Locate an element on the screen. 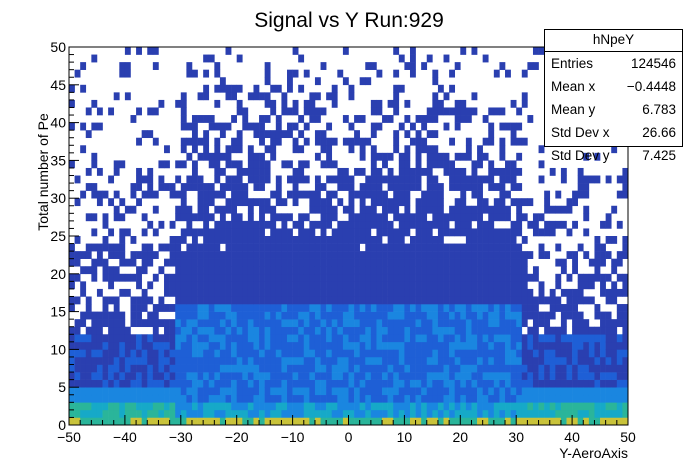 The height and width of the screenshot is (473, 698). stats-value: 6.783 is located at coordinates (659, 109).